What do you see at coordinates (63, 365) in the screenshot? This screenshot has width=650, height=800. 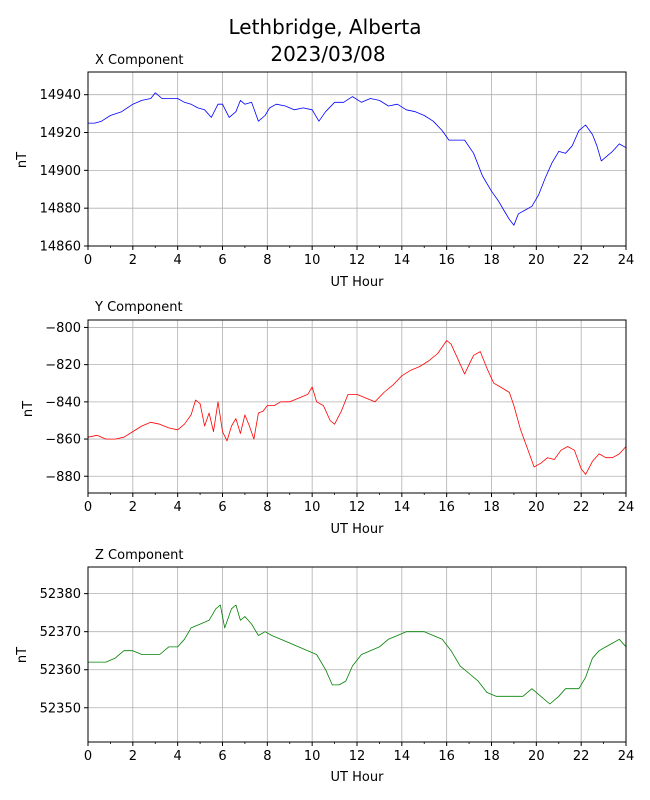 I see `y-tick-label: −820` at bounding box center [63, 365].